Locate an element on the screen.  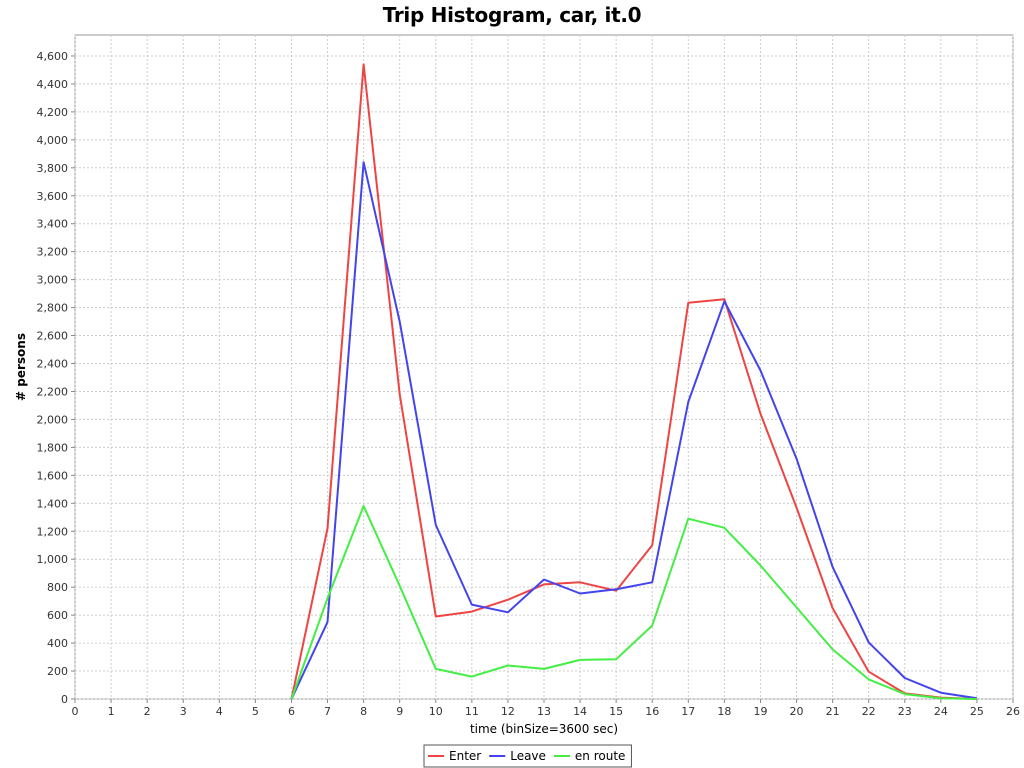
x-tick-label: 1 is located at coordinates (111, 711).